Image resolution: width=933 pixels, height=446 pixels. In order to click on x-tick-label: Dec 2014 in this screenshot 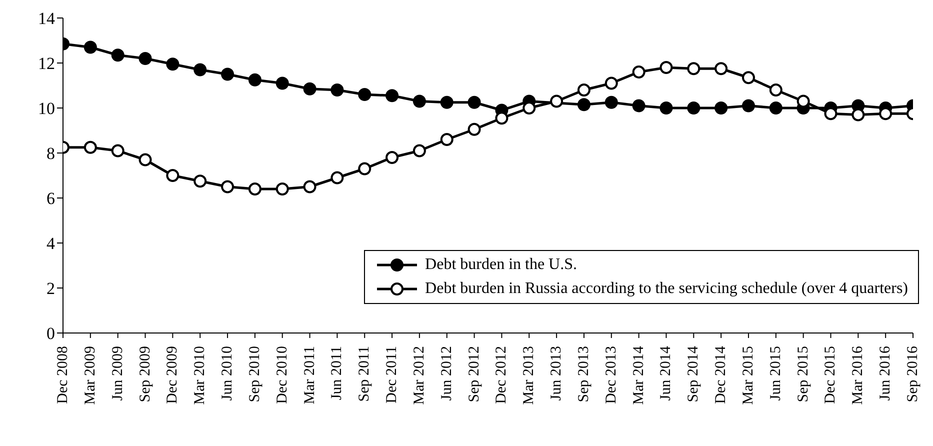, I will do `click(721, 375)`.